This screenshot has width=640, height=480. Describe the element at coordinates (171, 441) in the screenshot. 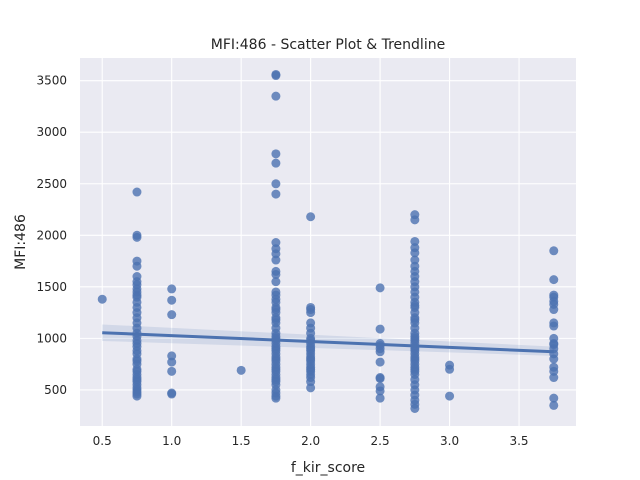

I see `x-tick-label: 1.0` at that location.